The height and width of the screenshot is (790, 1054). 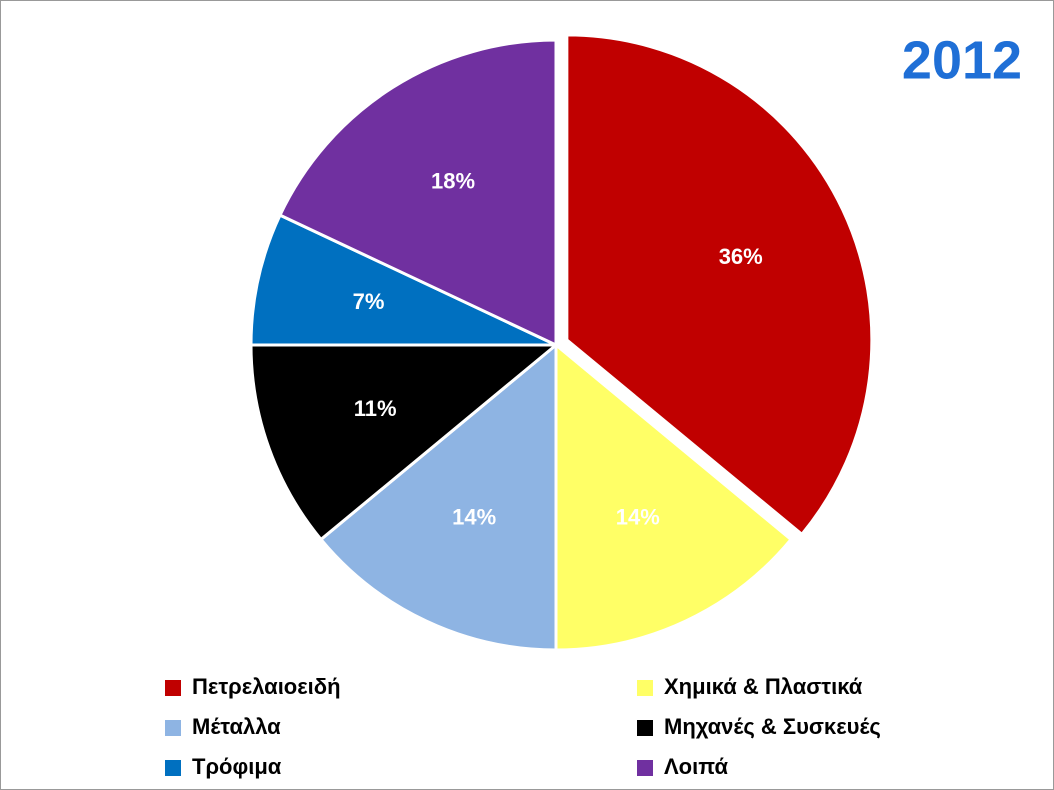 What do you see at coordinates (266, 686) in the screenshot?
I see `legend-label: Πετρελαιοειδή` at bounding box center [266, 686].